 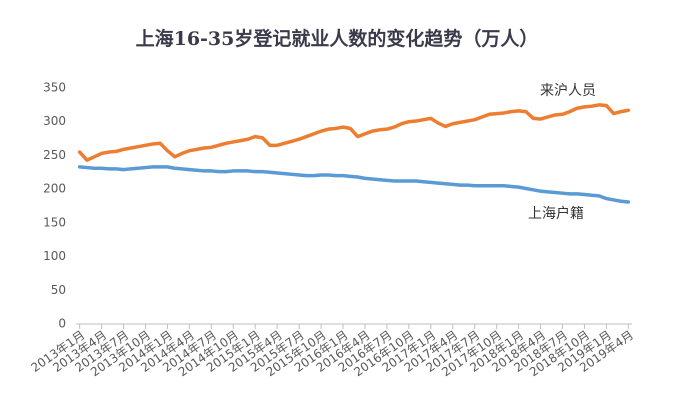 What do you see at coordinates (54, 121) in the screenshot?
I see `y-tick-label: 300` at bounding box center [54, 121].